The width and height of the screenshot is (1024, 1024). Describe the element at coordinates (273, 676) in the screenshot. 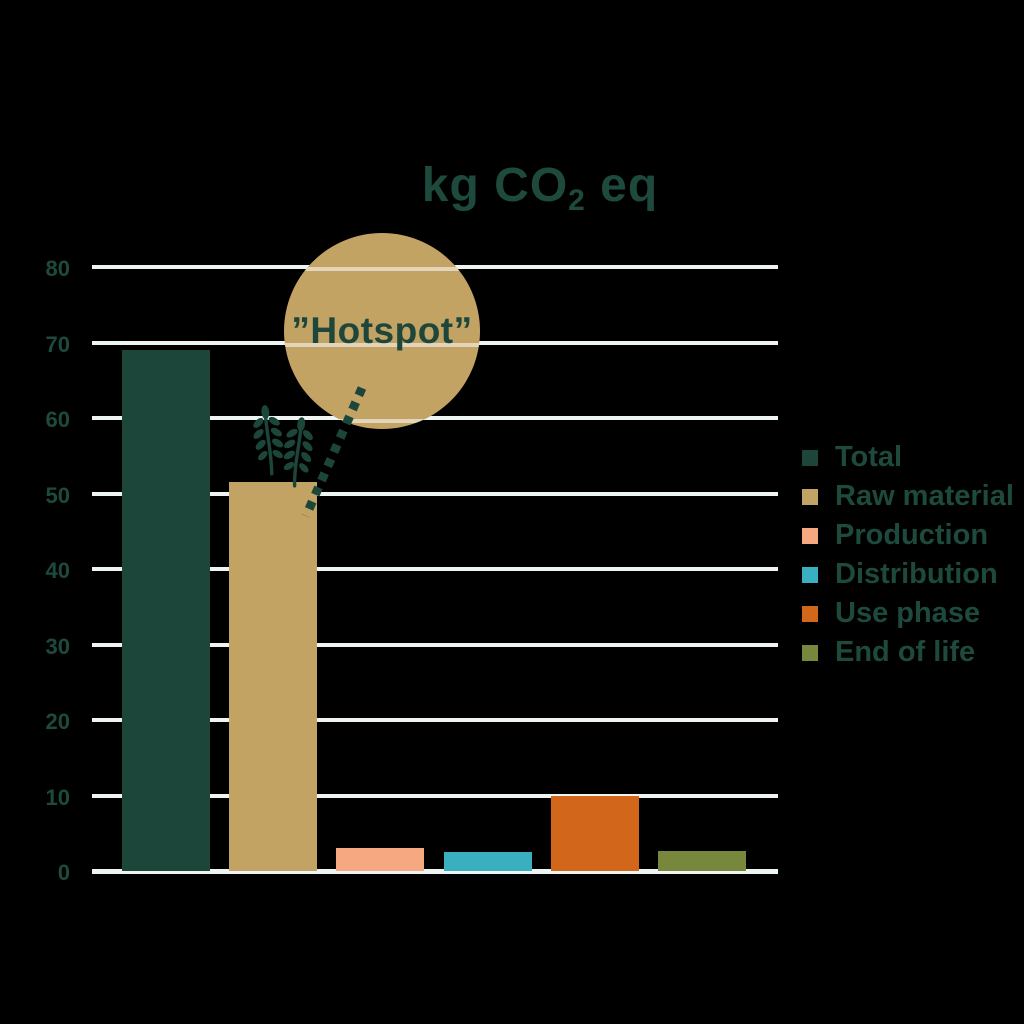

I see `bar-raw-material` at that location.